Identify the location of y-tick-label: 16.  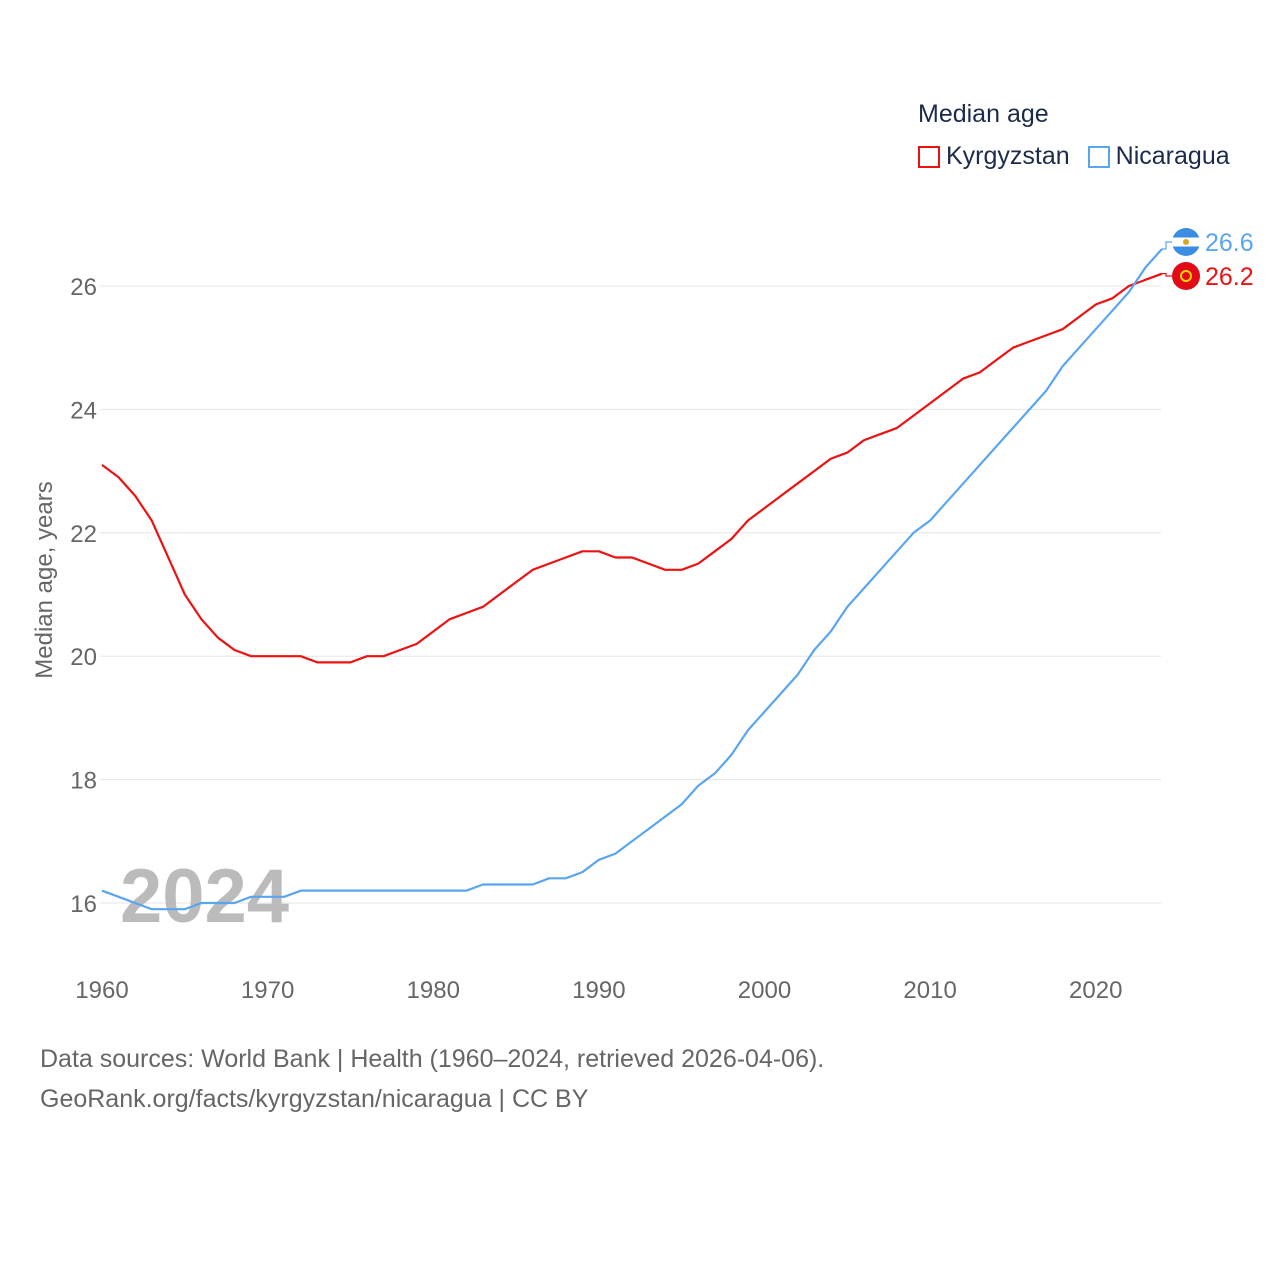
(83, 904).